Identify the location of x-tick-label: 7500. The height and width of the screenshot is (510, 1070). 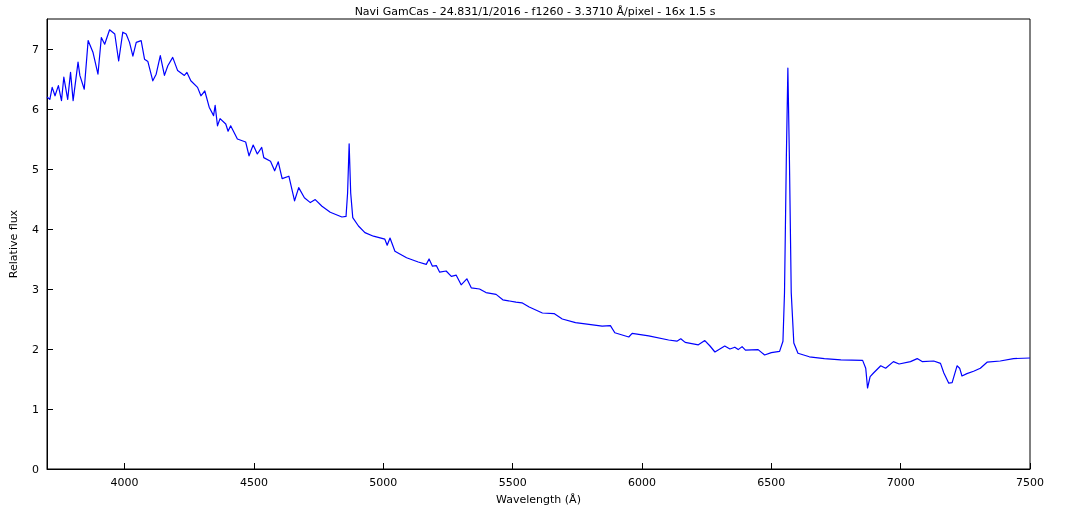
(1030, 482).